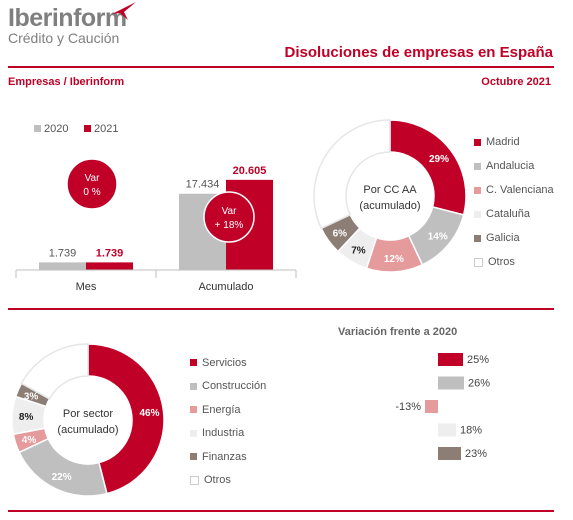  Describe the element at coordinates (390, 190) in the screenshot. I see `pie-center-title: Por CC AA` at that location.